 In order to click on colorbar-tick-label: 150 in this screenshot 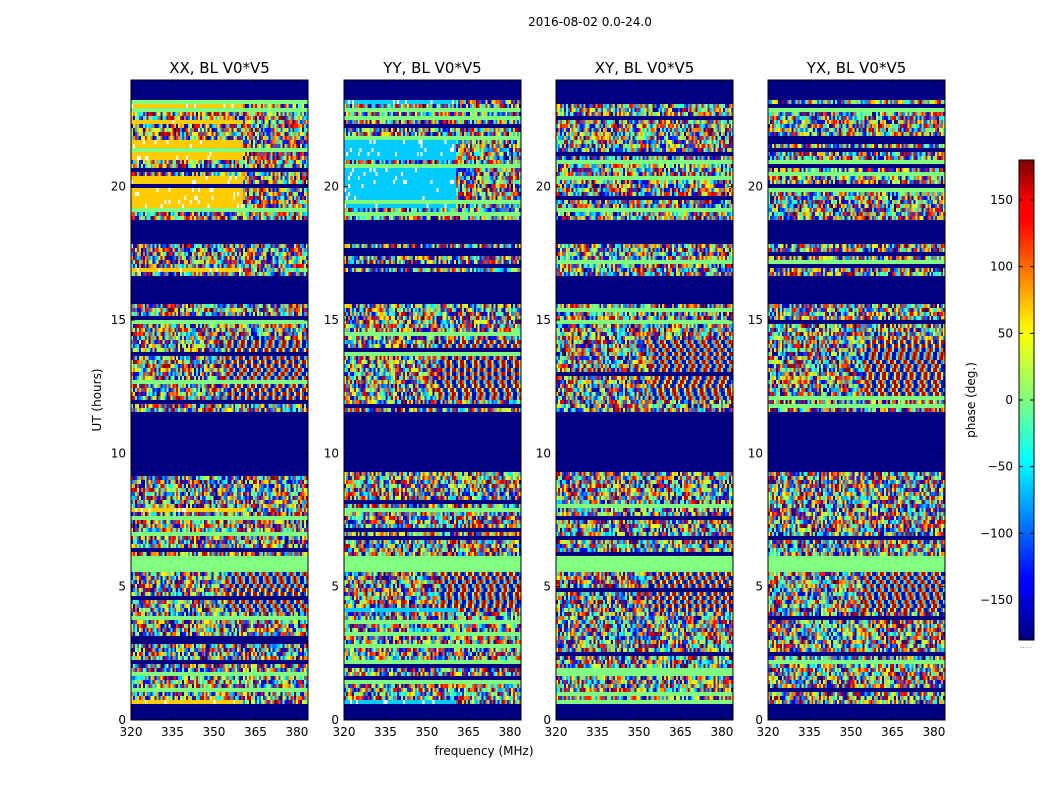, I will do `click(1001, 200)`.